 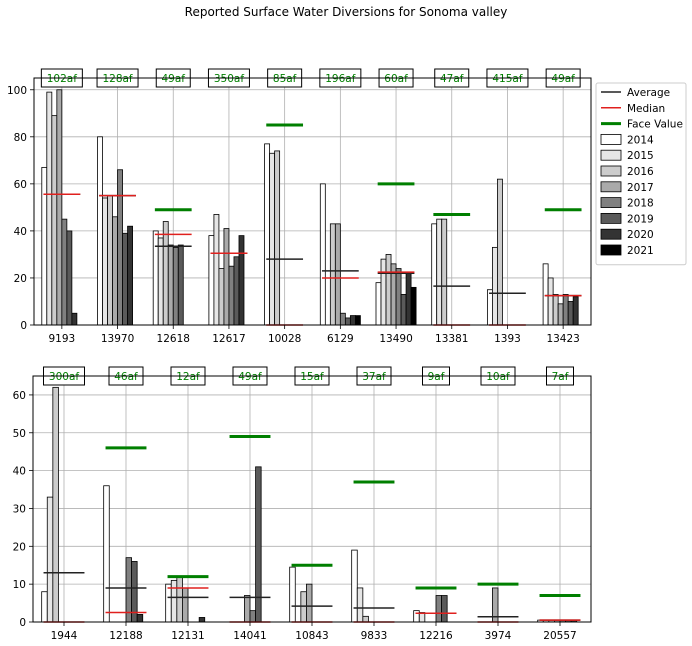 I want to click on bar-9193-2020, so click(x=74, y=319).